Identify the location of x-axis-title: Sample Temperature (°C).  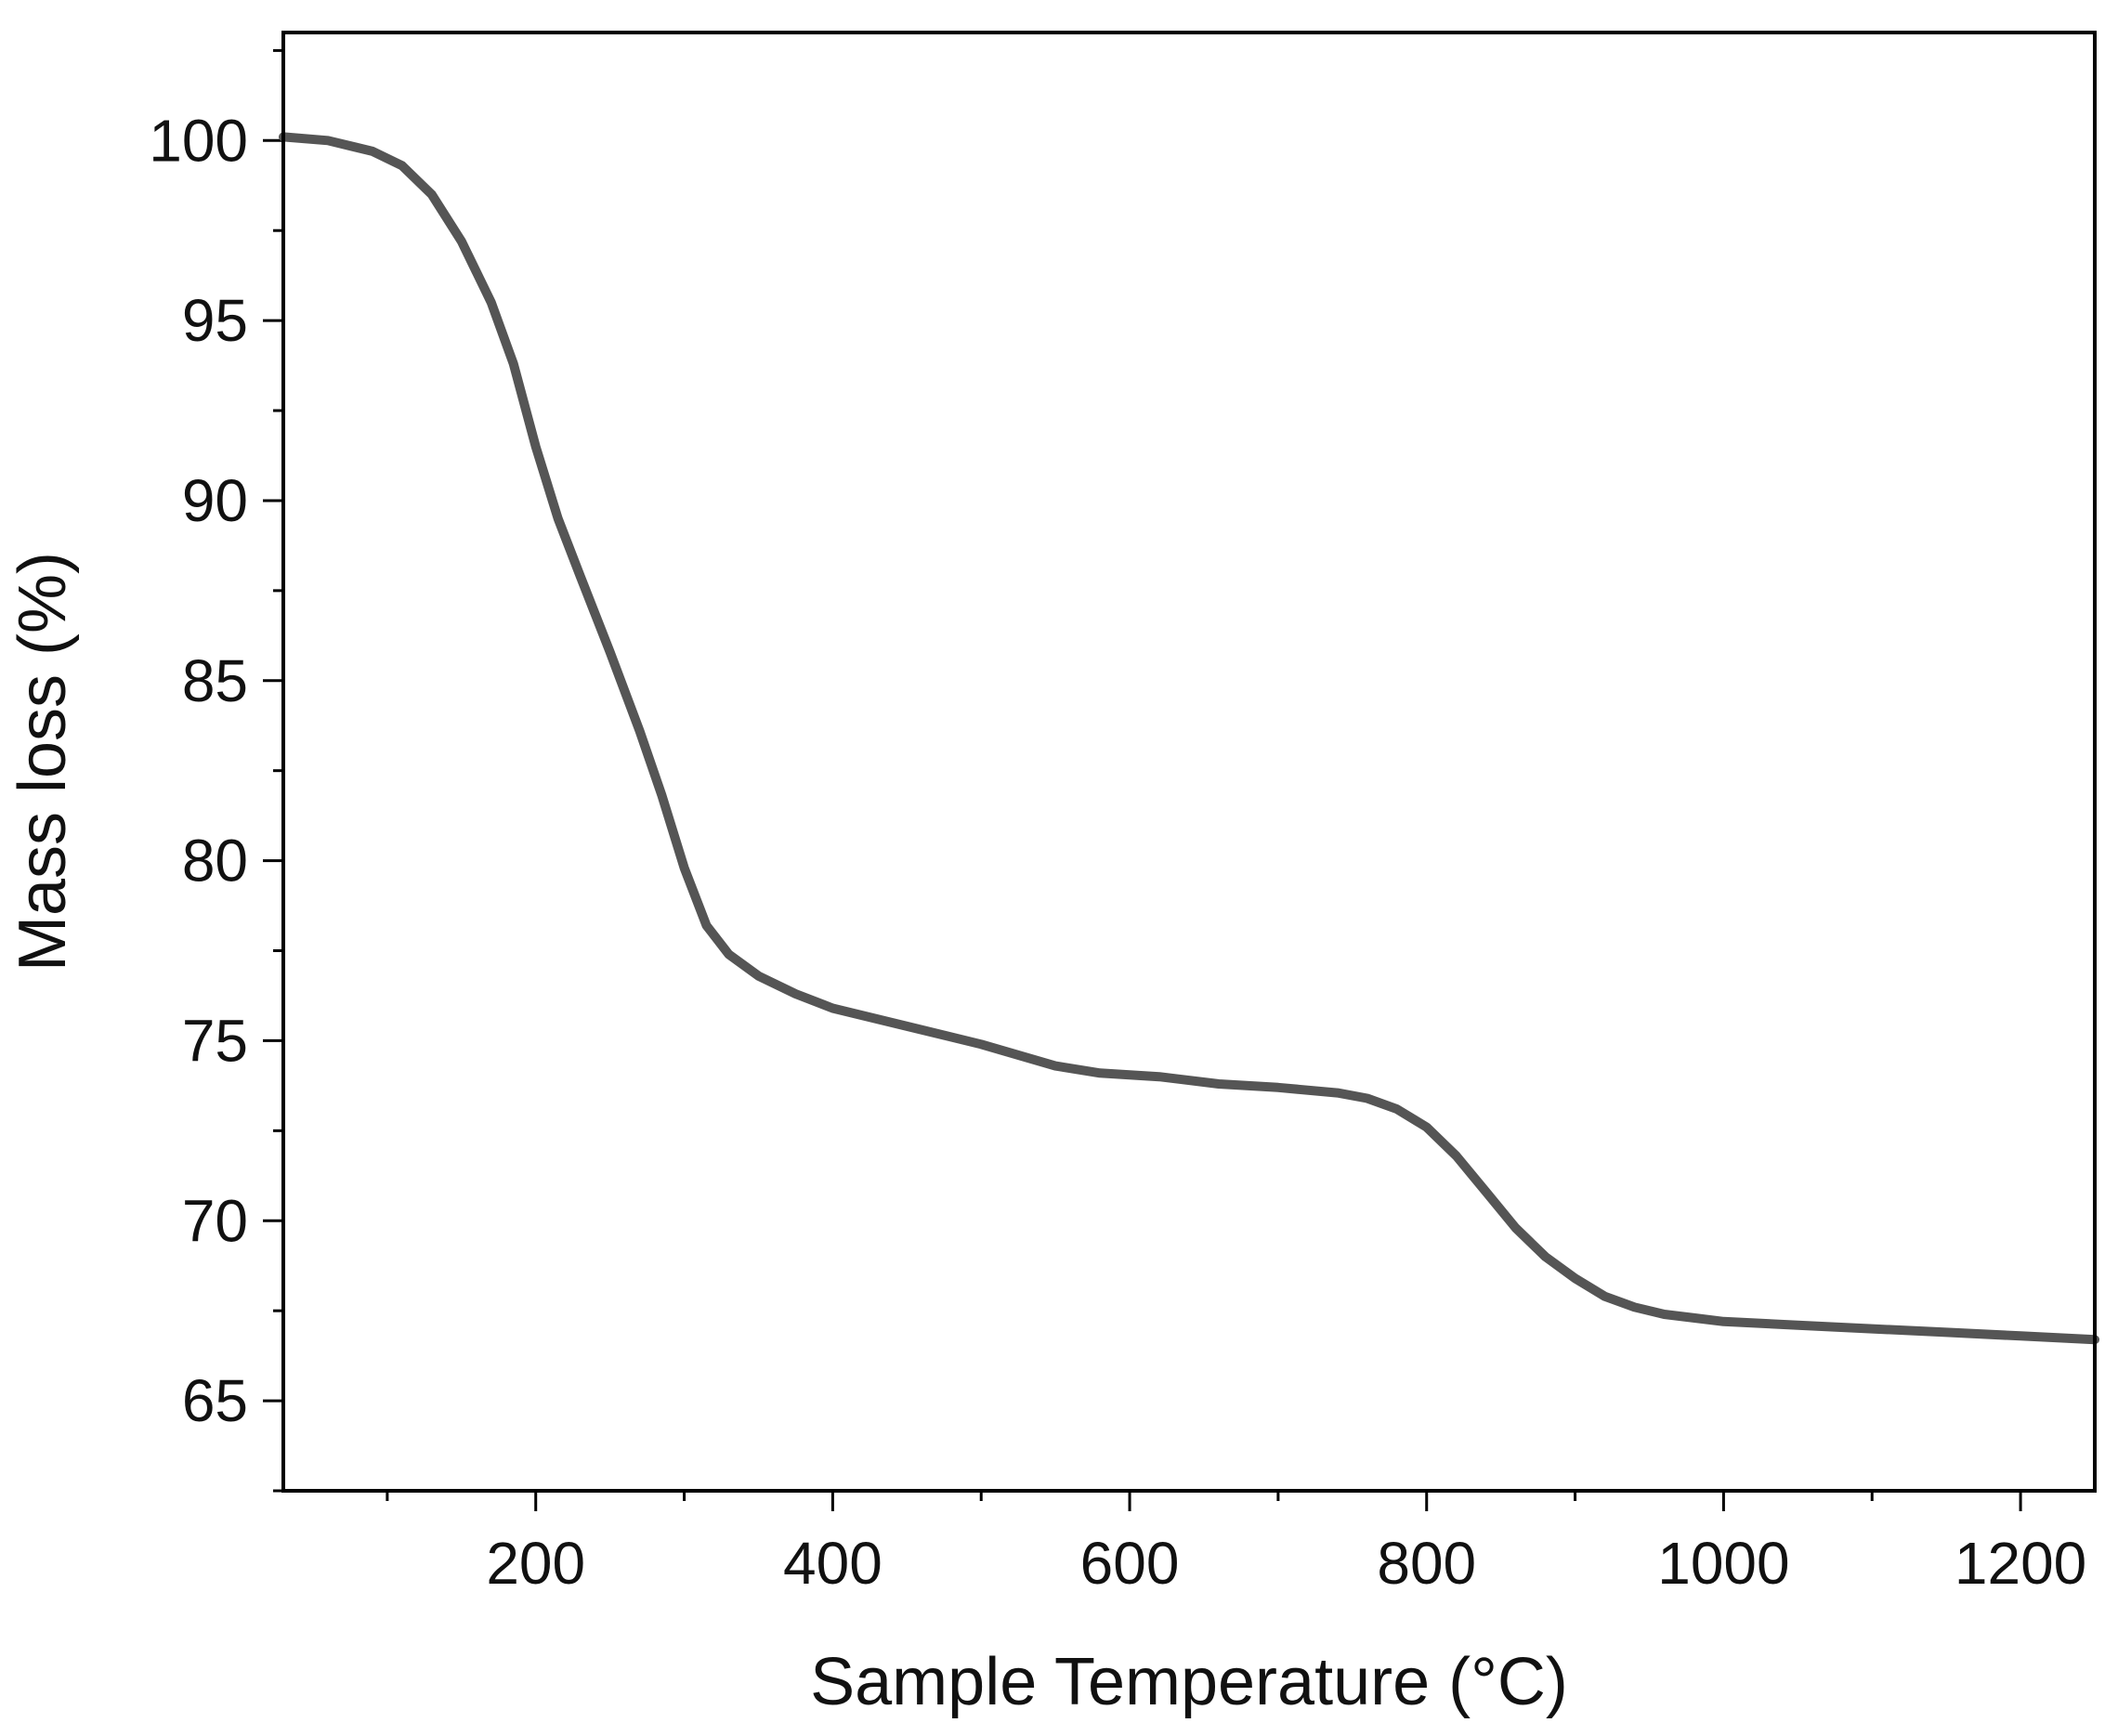
(1189, 1682).